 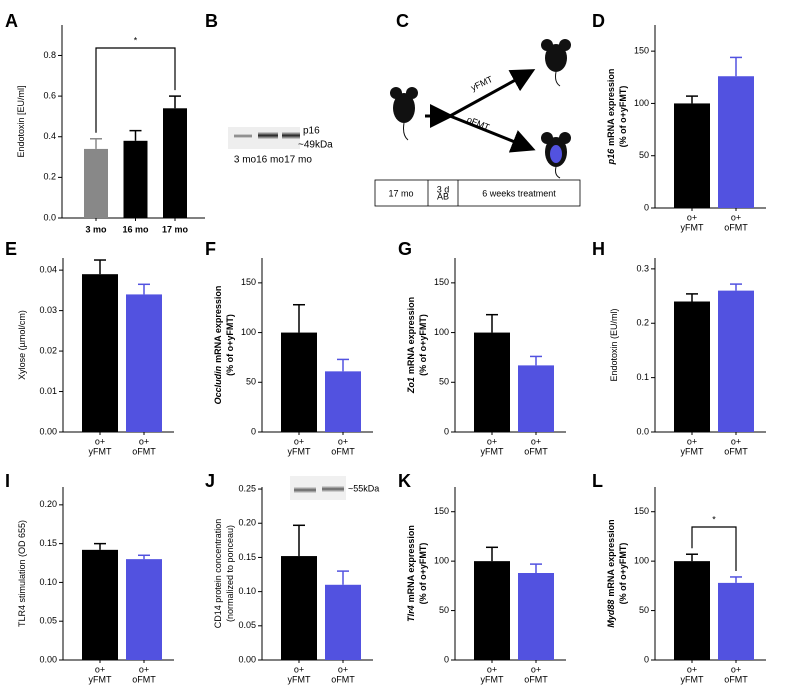 I want to click on lane-label: 17 mo, so click(x=298, y=160).